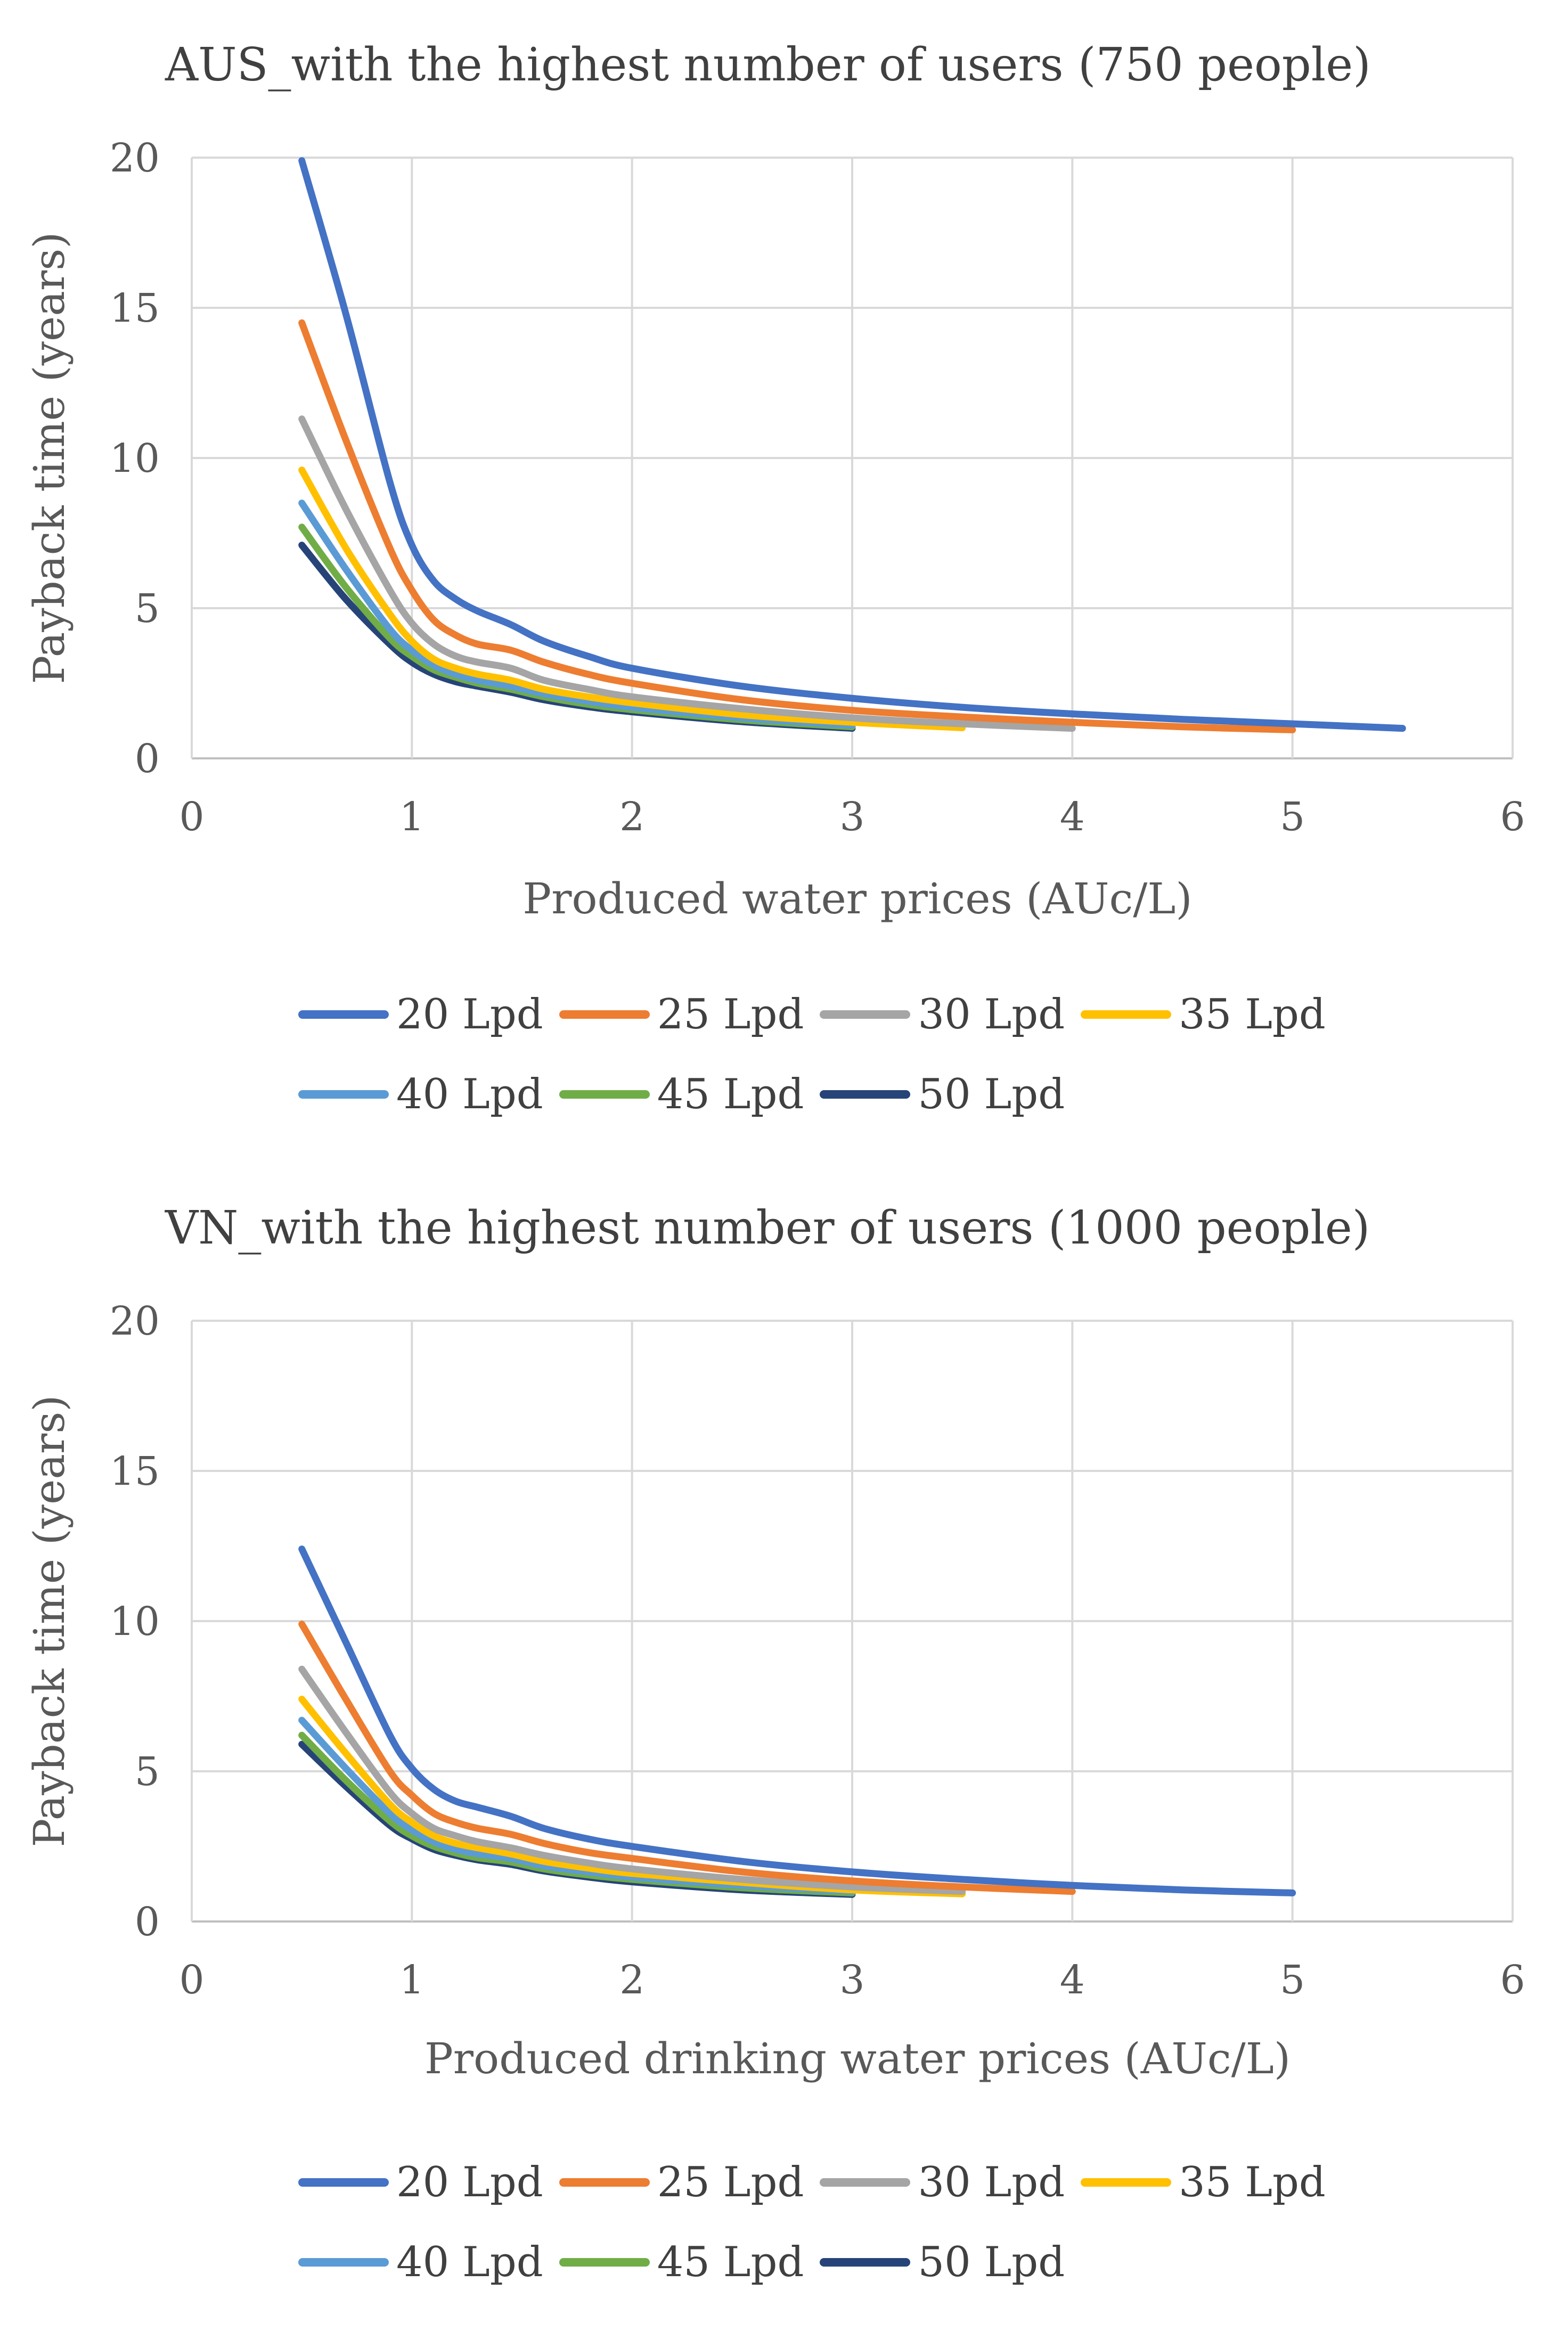 The height and width of the screenshot is (2339, 1568). I want to click on series-line-40-lpd, so click(577, 614).